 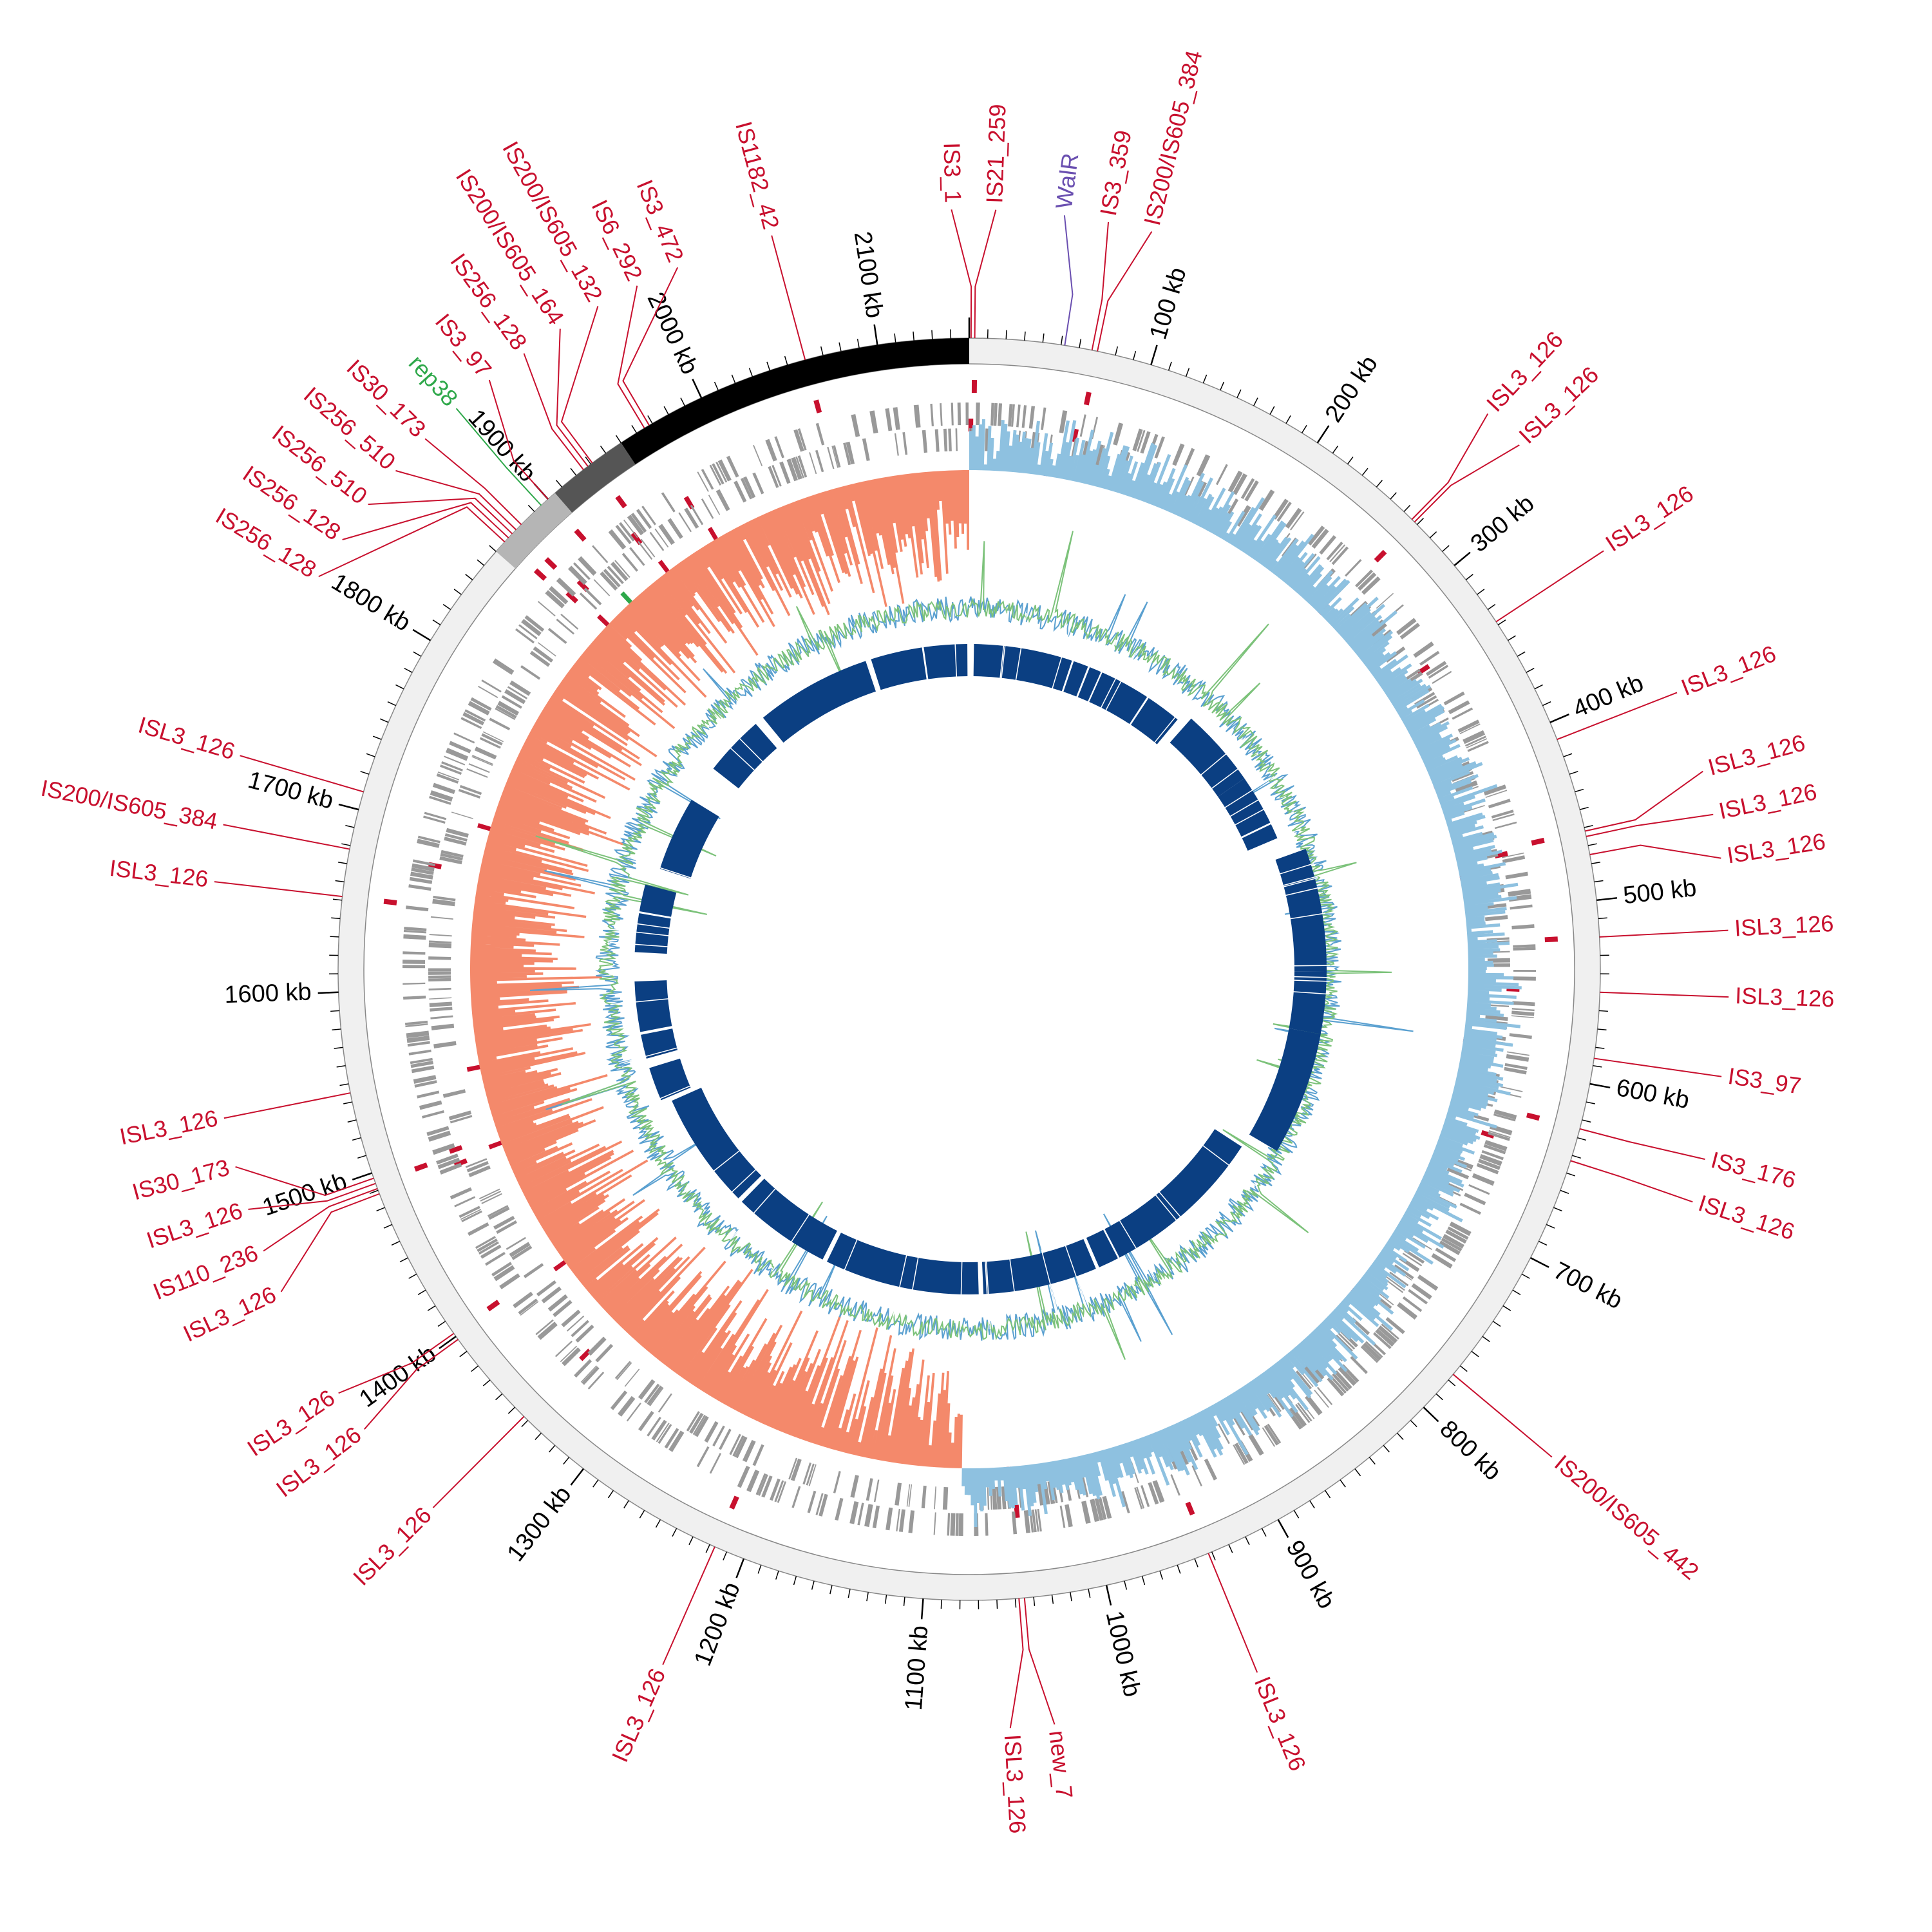 I want to click on annotation-label: rep38, so click(x=433, y=381).